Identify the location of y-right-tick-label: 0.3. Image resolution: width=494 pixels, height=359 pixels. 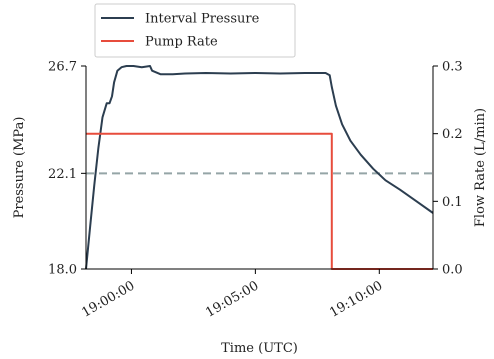
(452, 67).